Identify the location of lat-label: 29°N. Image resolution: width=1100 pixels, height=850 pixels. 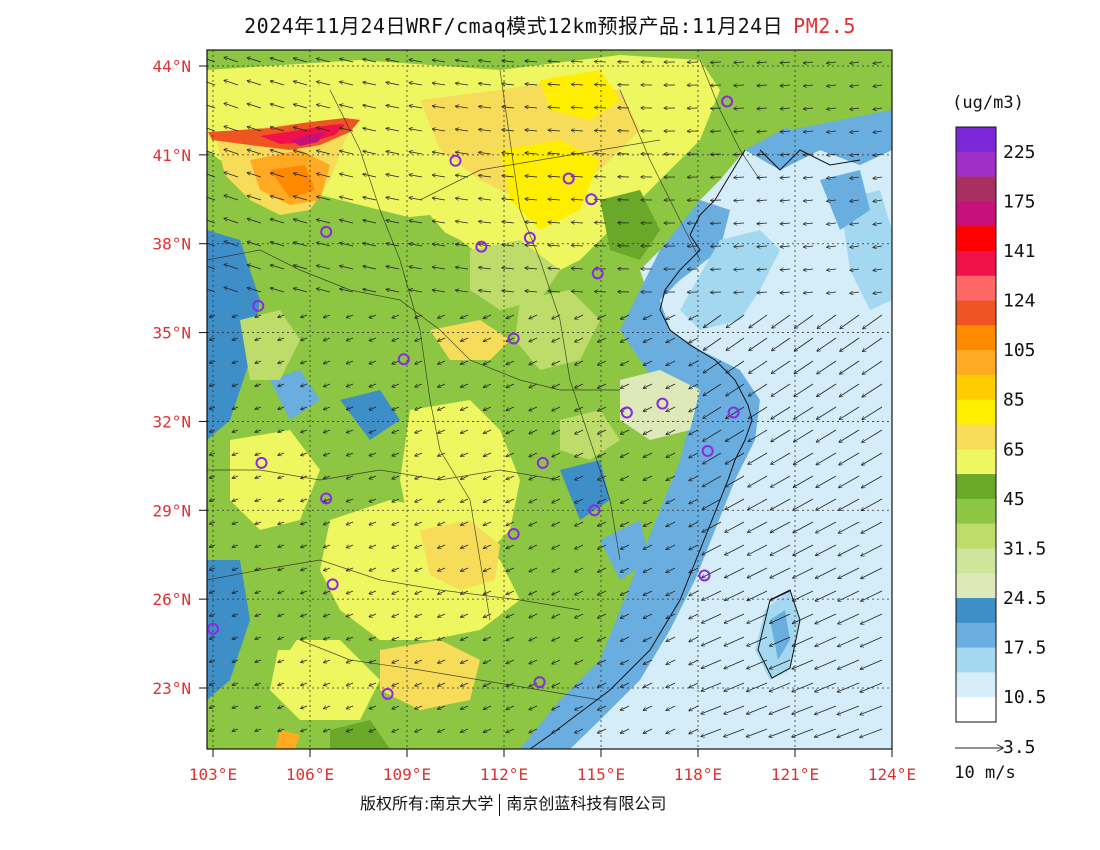
(171, 510).